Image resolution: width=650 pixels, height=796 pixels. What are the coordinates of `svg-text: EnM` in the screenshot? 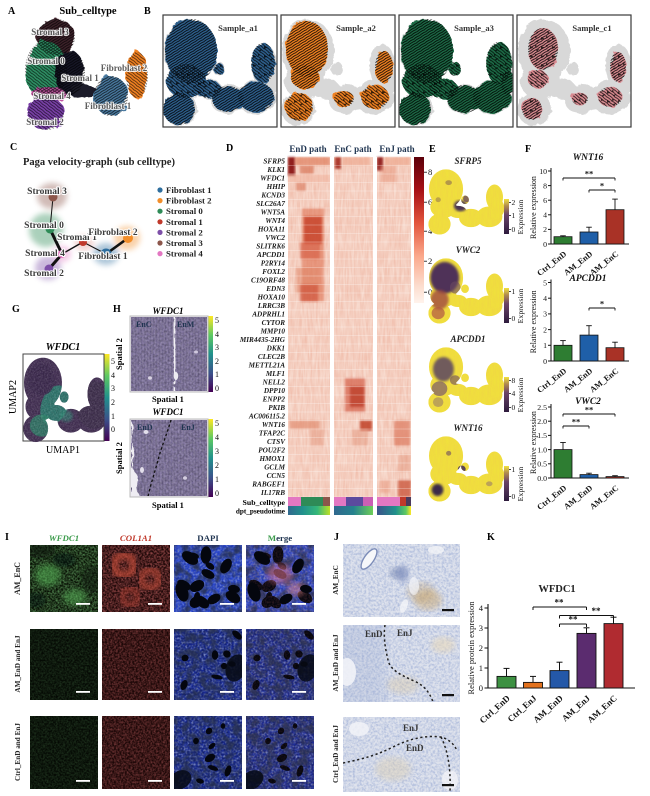 It's located at (186, 324).